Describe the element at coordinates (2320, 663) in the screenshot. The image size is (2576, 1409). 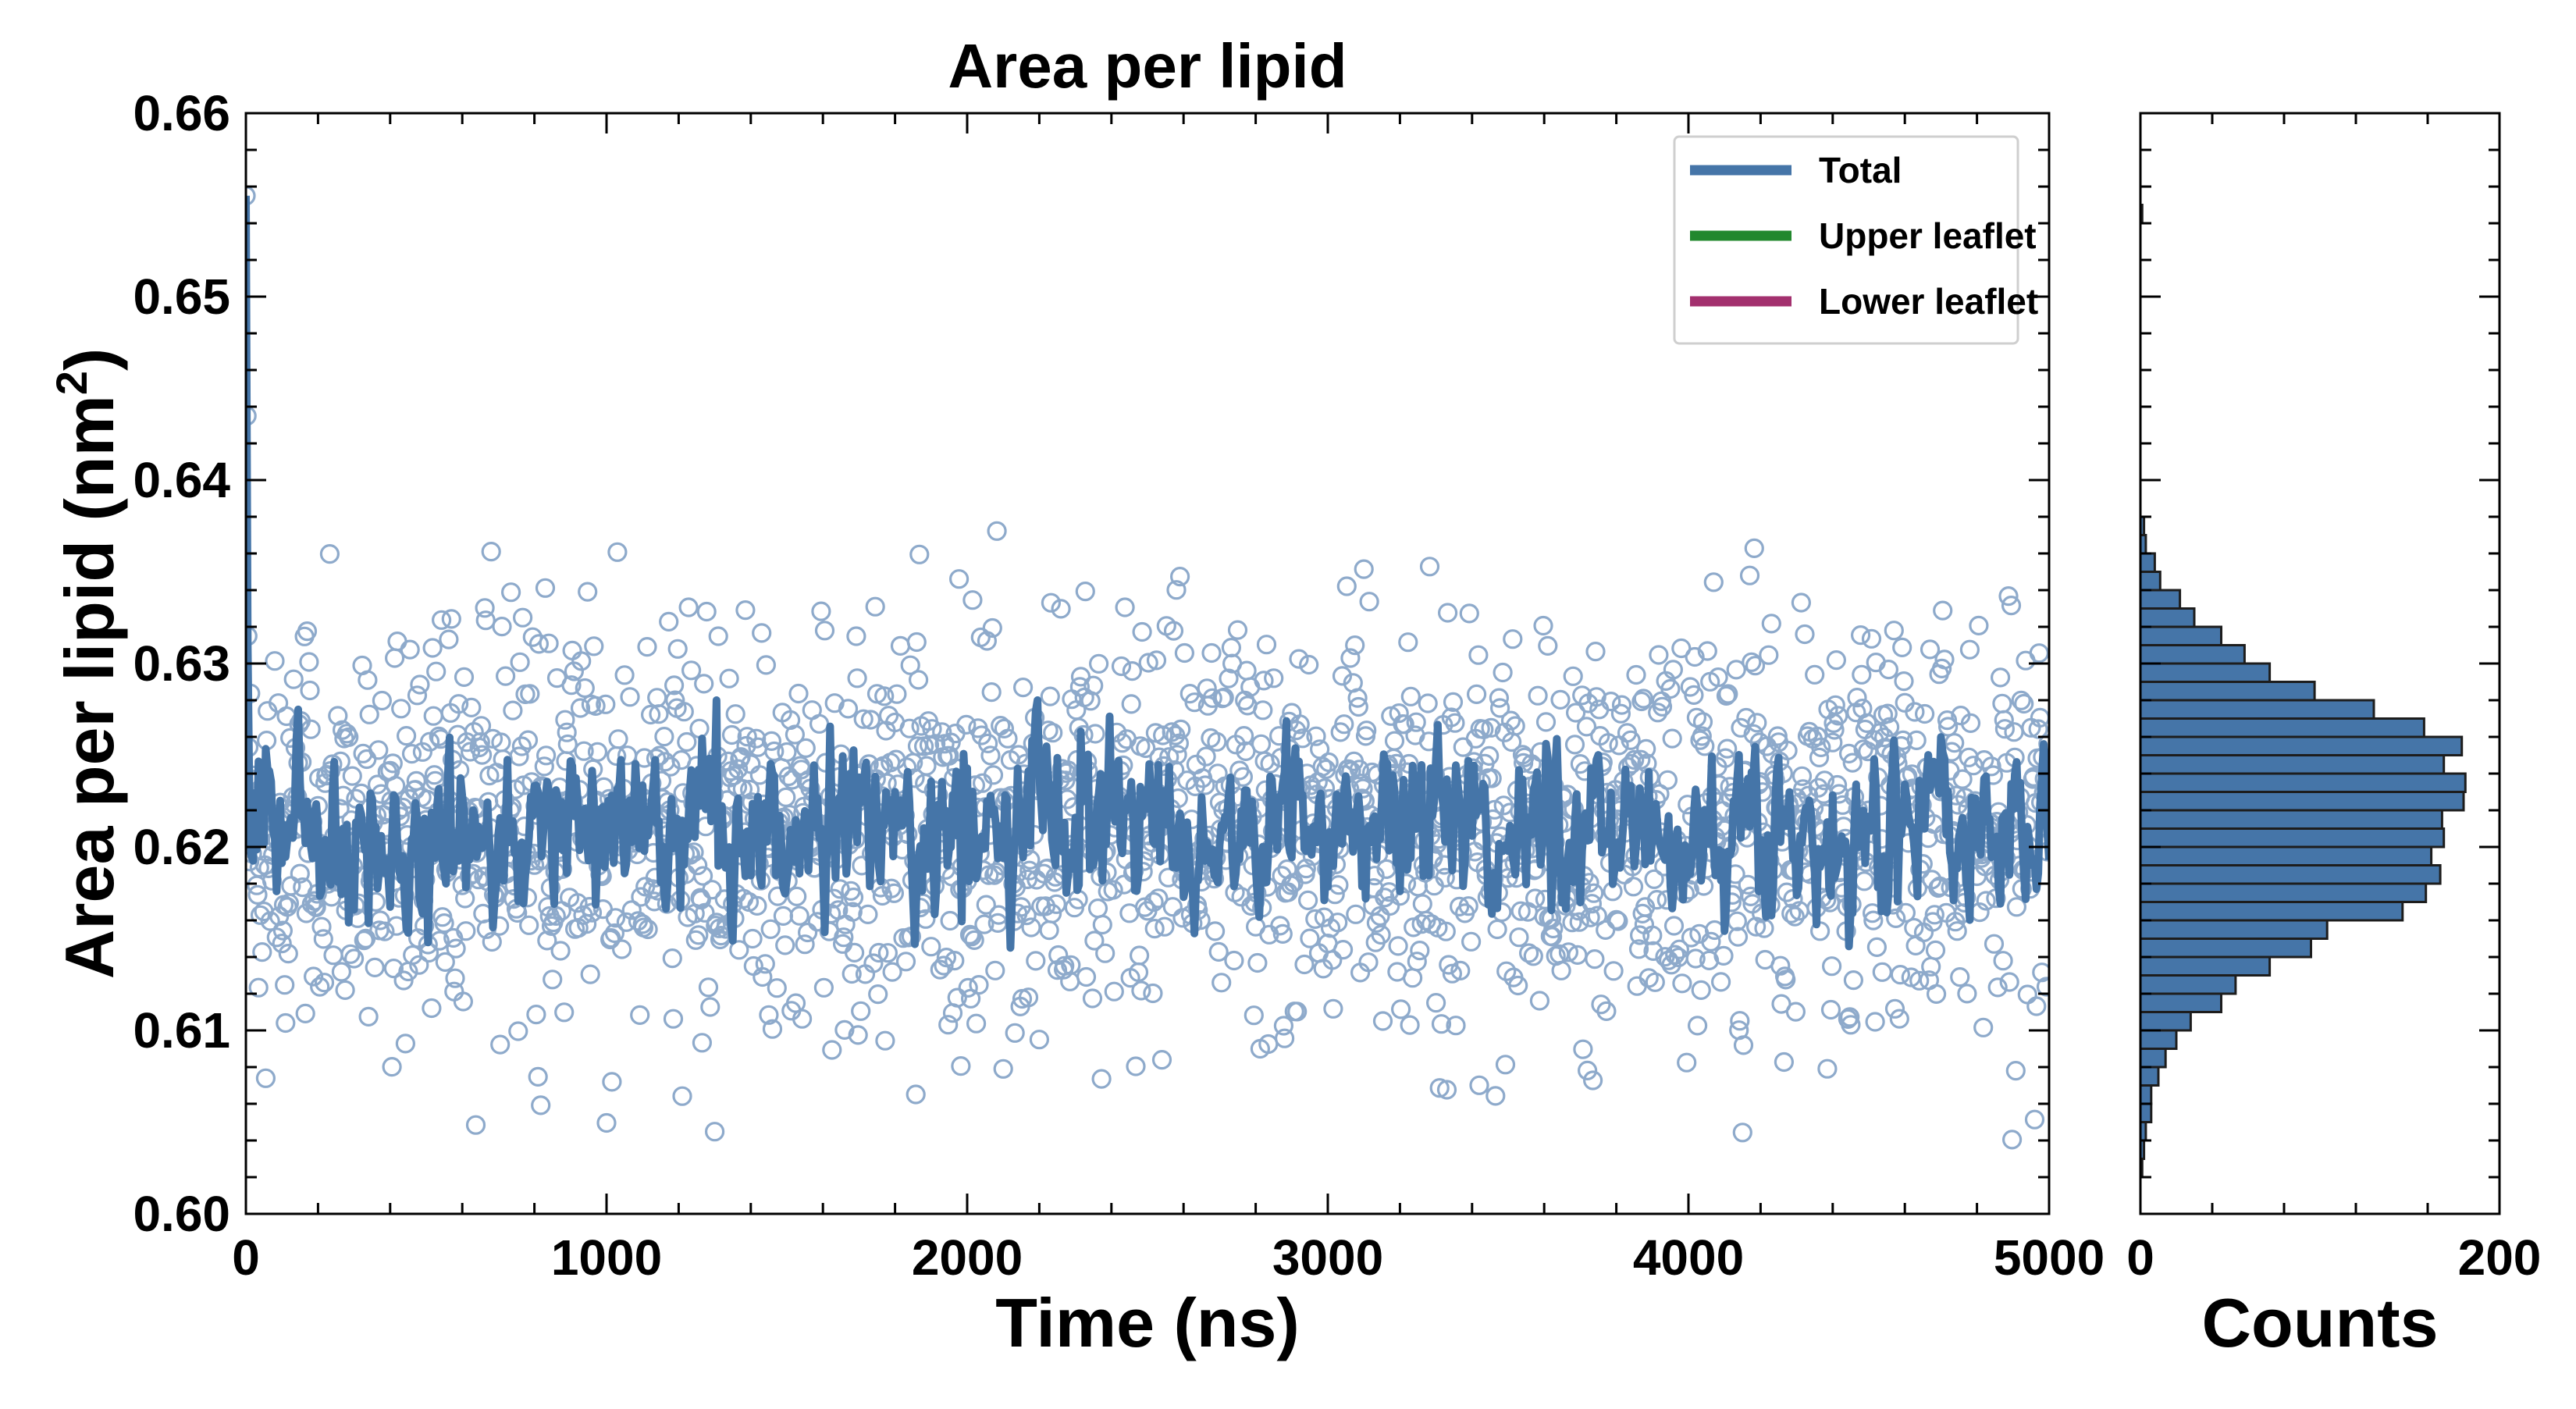
I see `histogram-ticks` at that location.